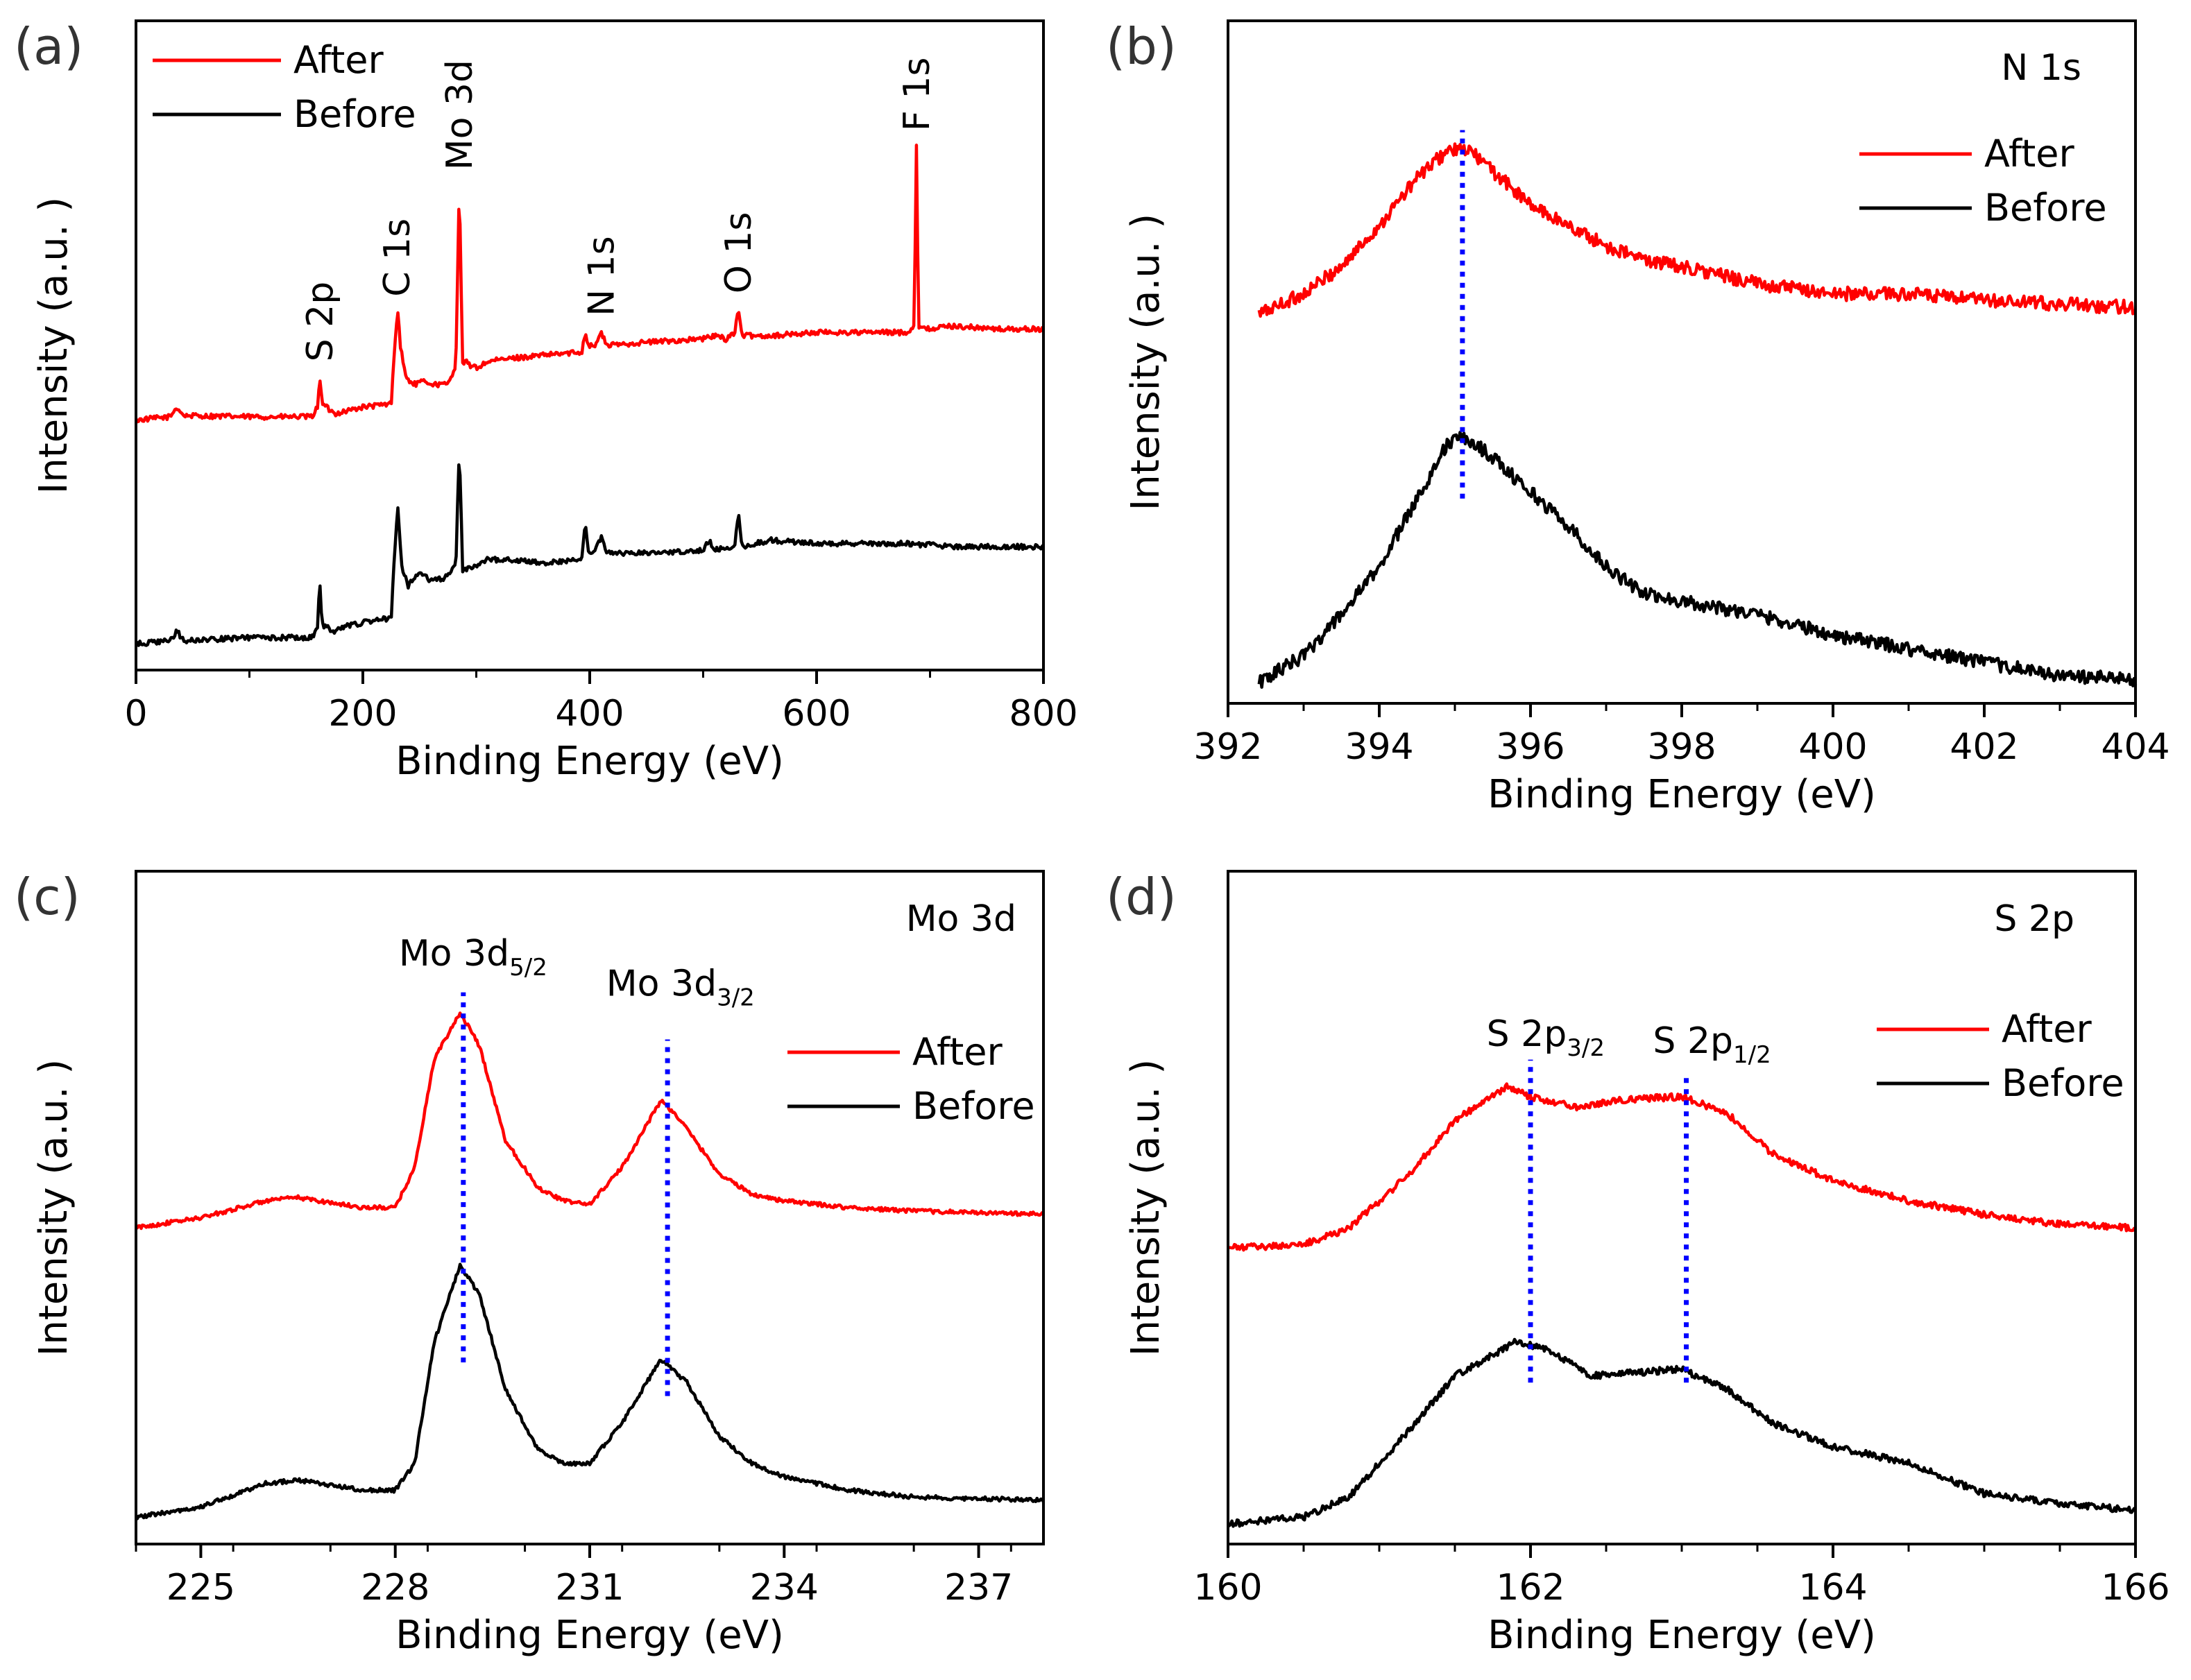  What do you see at coordinates (47, 897) in the screenshot?
I see `panel-label: (c)` at bounding box center [47, 897].